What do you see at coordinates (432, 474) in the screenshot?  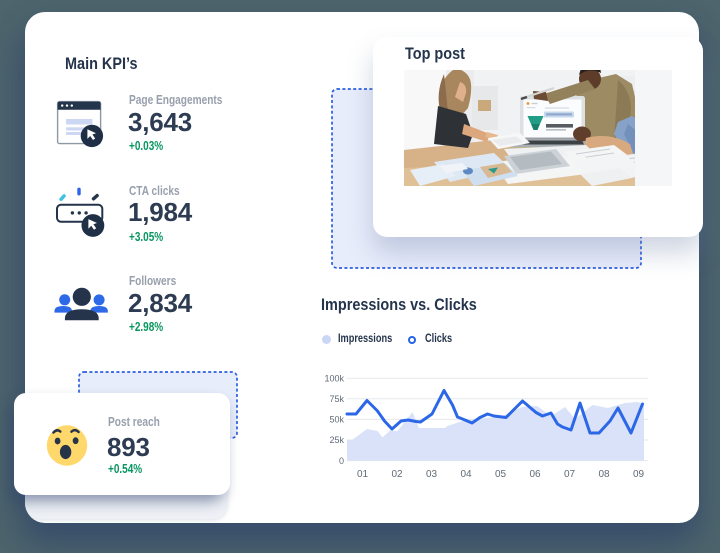 I see `svg-text: 03` at bounding box center [432, 474].